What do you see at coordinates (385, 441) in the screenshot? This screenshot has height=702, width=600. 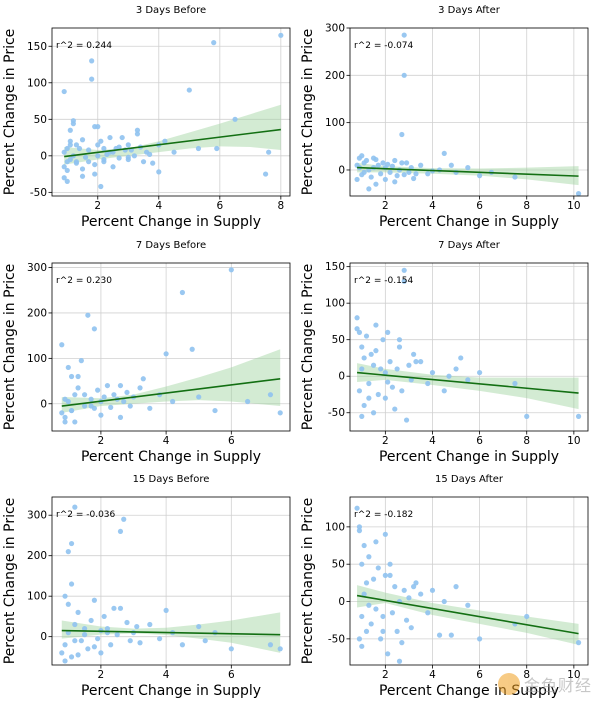 I see `x-tick-label: 2` at bounding box center [385, 441].